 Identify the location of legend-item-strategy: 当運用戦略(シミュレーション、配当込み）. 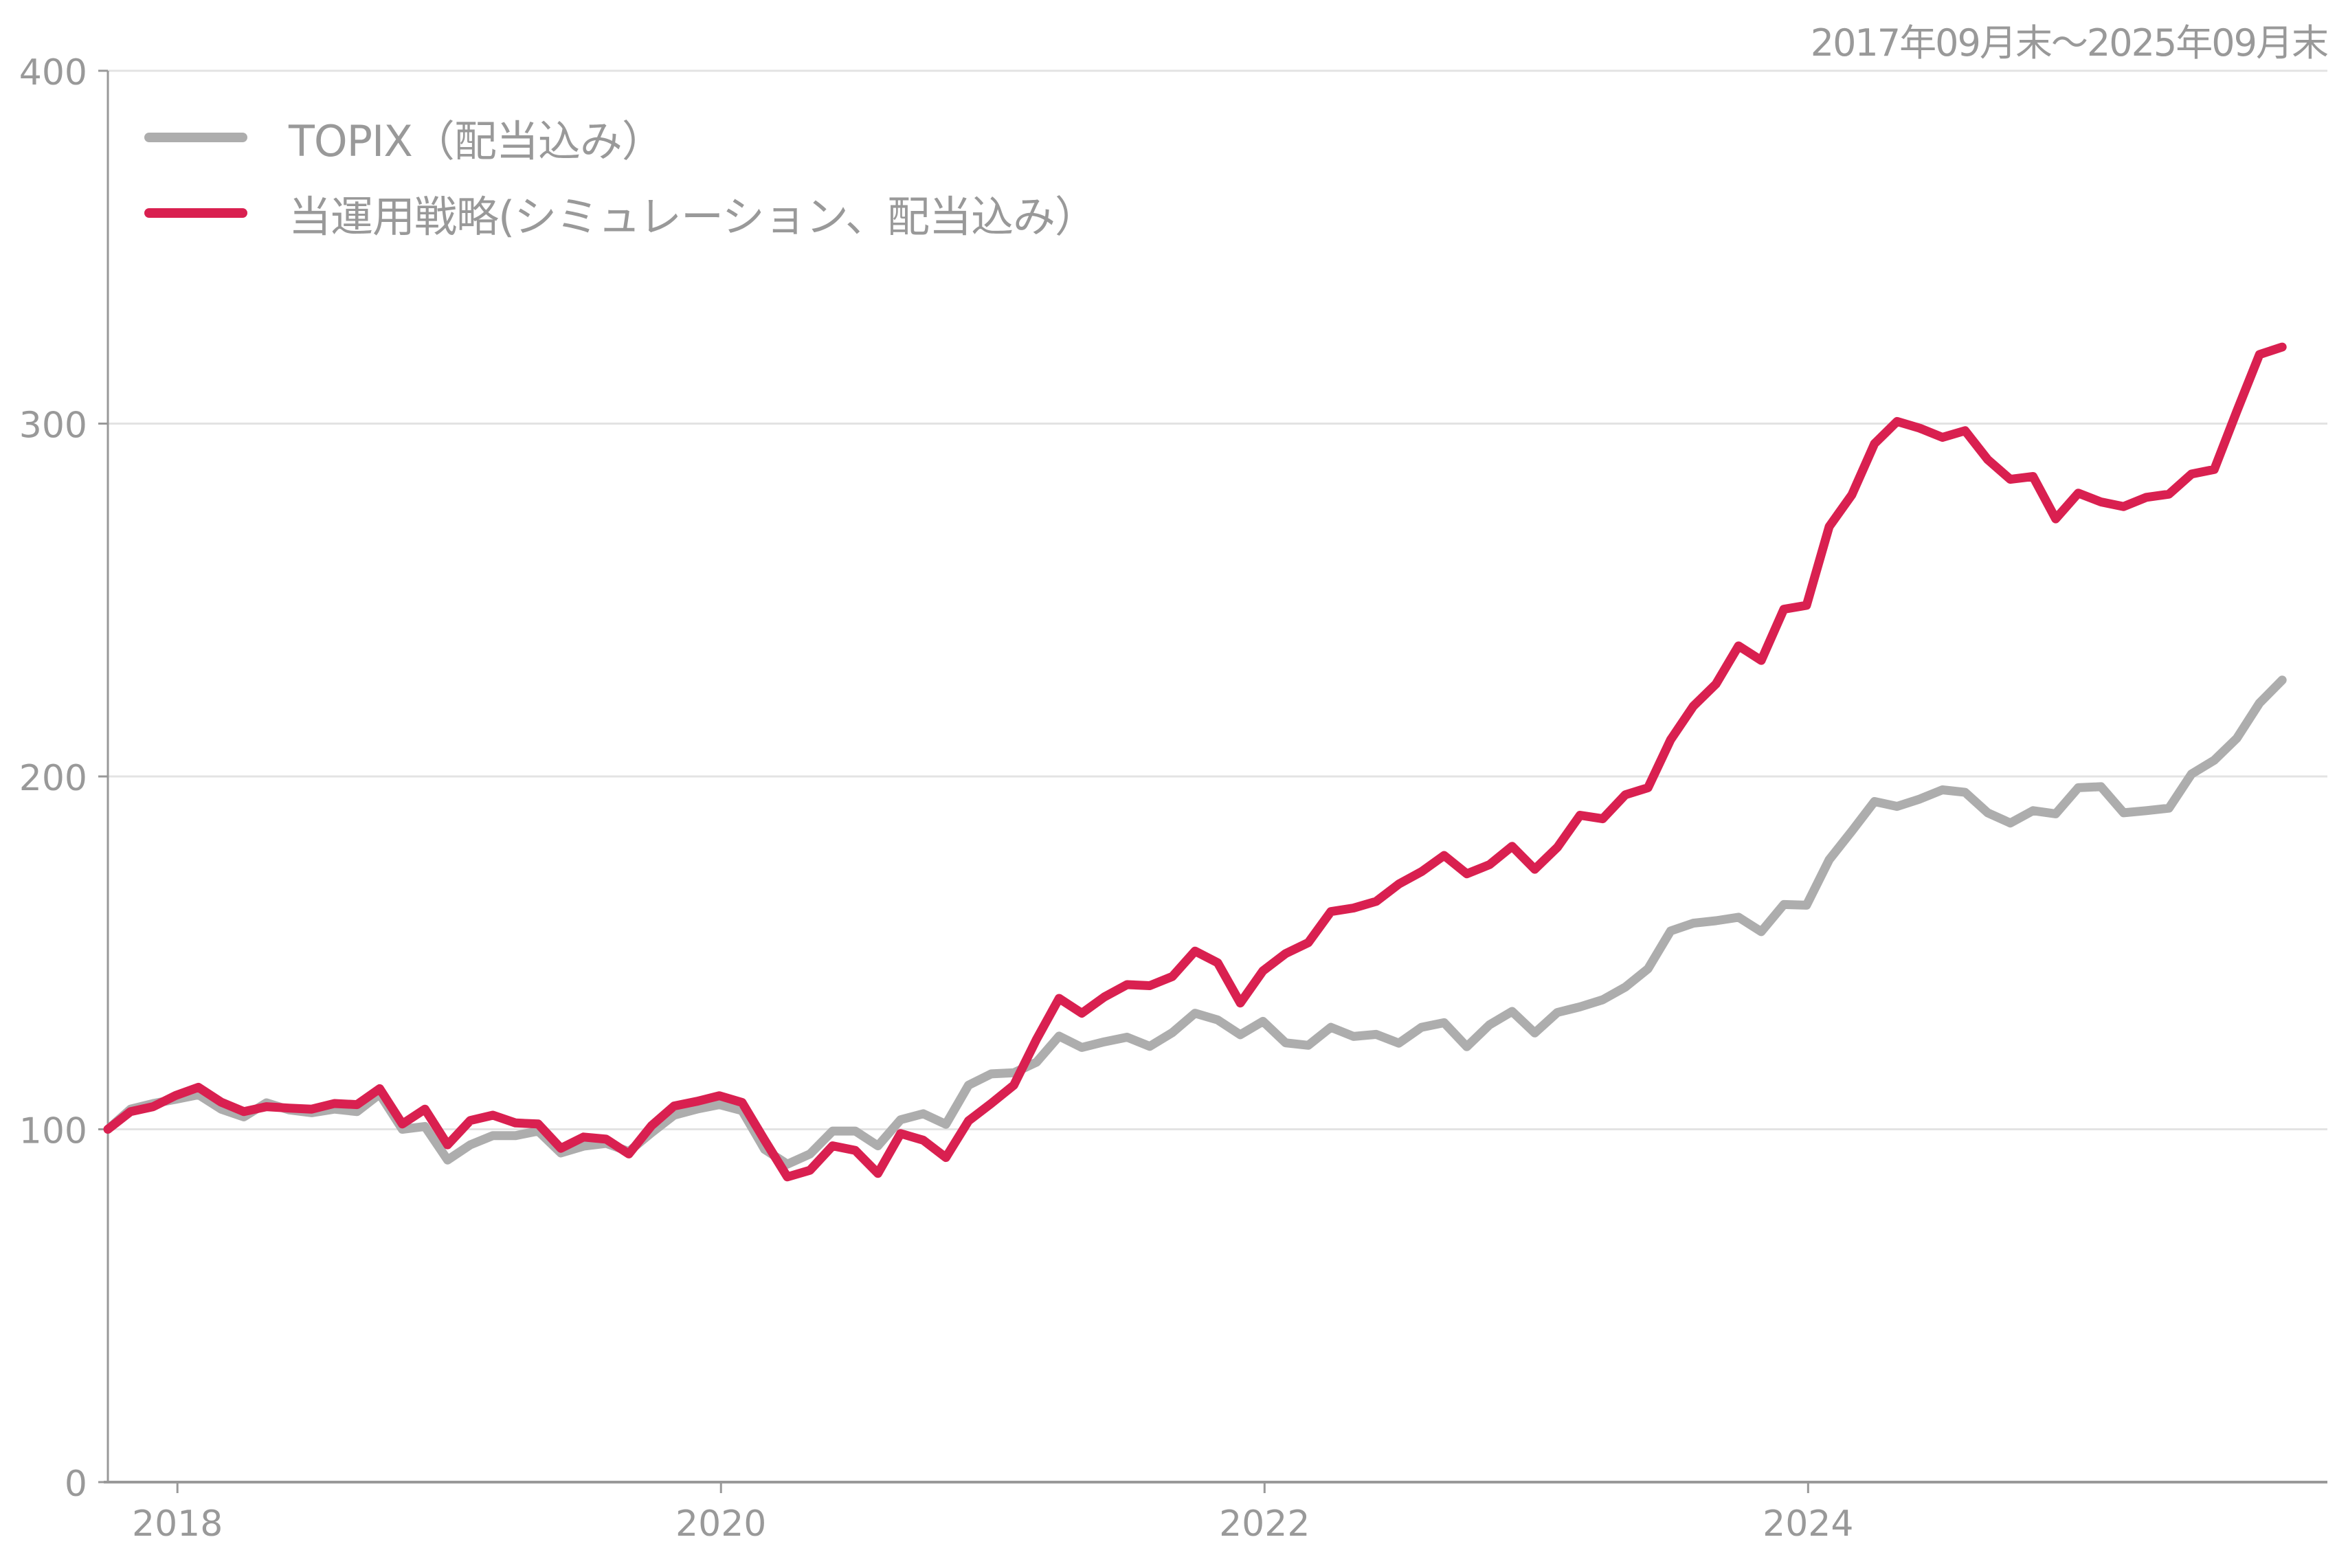
(621, 213).